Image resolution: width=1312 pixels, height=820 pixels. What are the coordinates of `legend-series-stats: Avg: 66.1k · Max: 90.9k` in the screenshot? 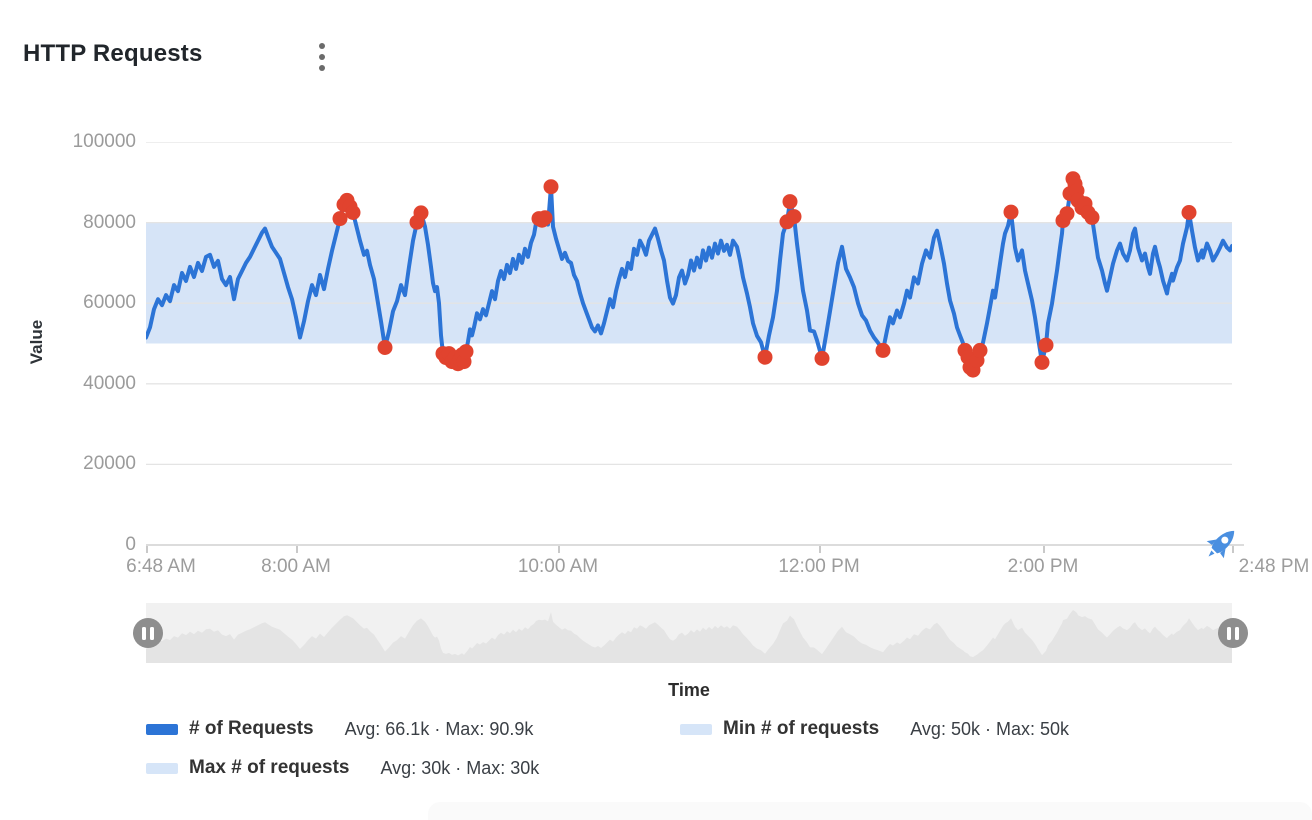 It's located at (439, 728).